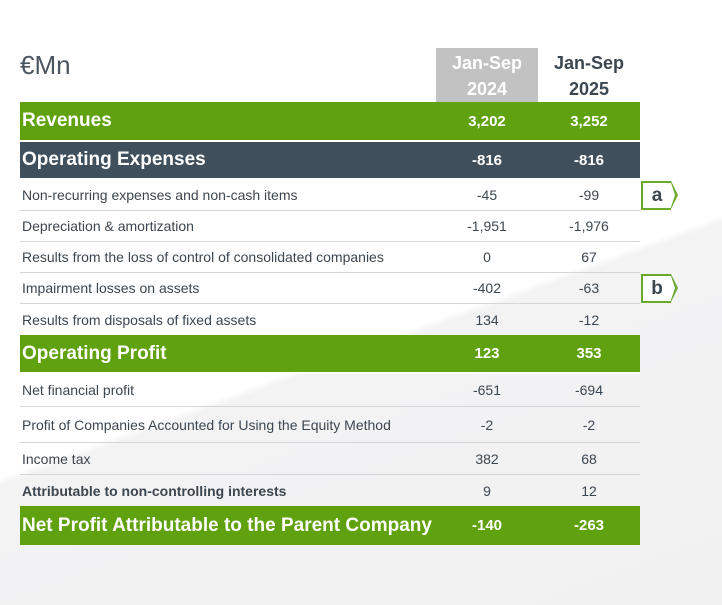  What do you see at coordinates (487, 353) in the screenshot?
I see `value-2024: 123` at bounding box center [487, 353].